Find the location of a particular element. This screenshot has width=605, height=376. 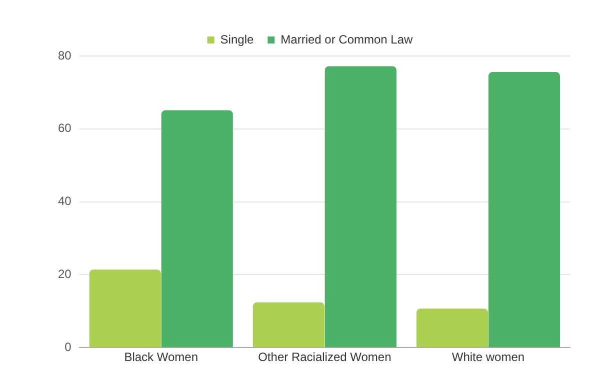

y-tick-label: 60 is located at coordinates (65, 128).